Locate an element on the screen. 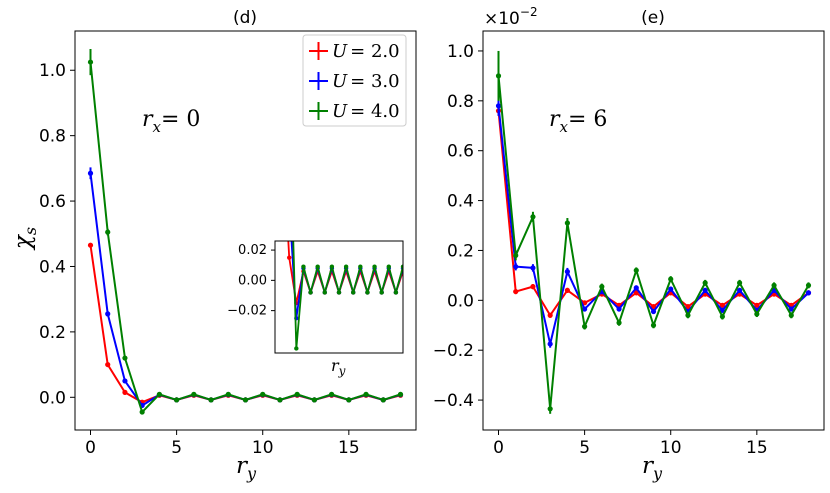 The image size is (830, 493). panel-d-ytick-label-3: 0.6 is located at coordinates (52, 202).